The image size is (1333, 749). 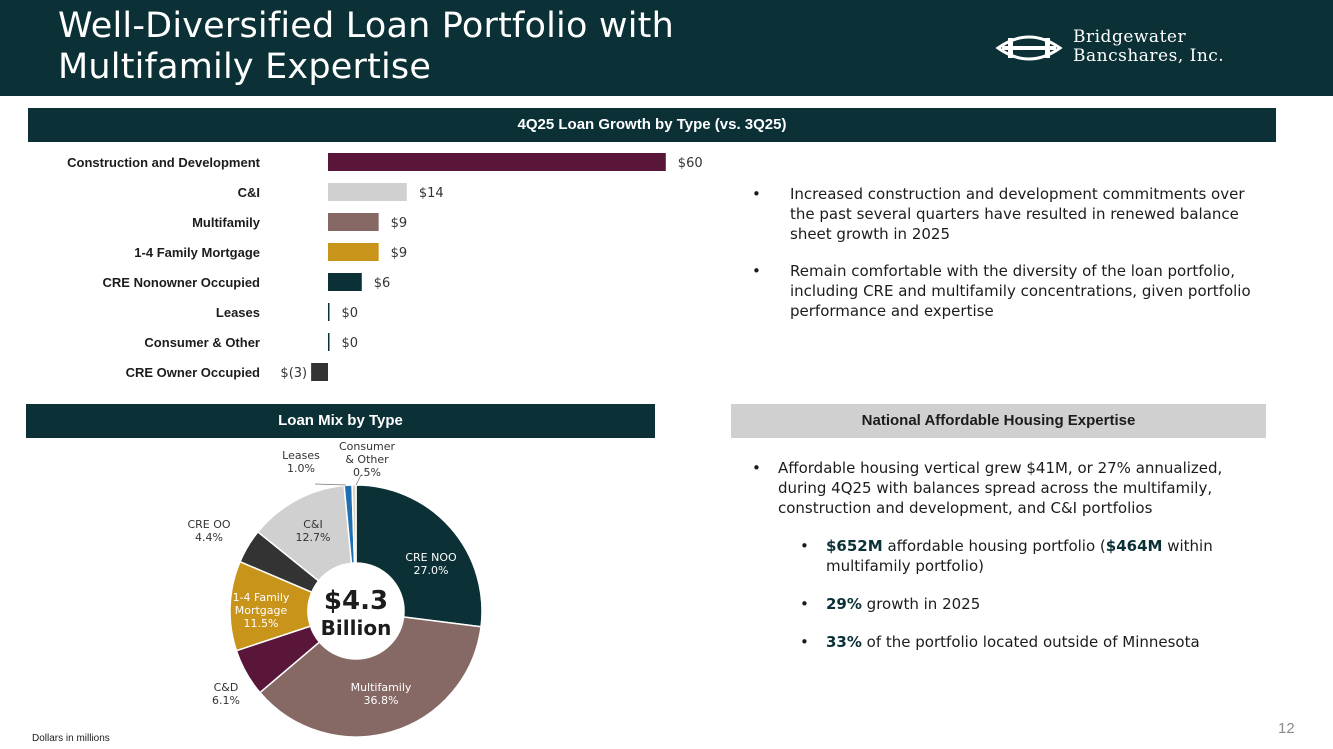 What do you see at coordinates (182, 282) in the screenshot?
I see `category-label-cre-nonowner-occupied: CRE Nonowner Occupied` at bounding box center [182, 282].